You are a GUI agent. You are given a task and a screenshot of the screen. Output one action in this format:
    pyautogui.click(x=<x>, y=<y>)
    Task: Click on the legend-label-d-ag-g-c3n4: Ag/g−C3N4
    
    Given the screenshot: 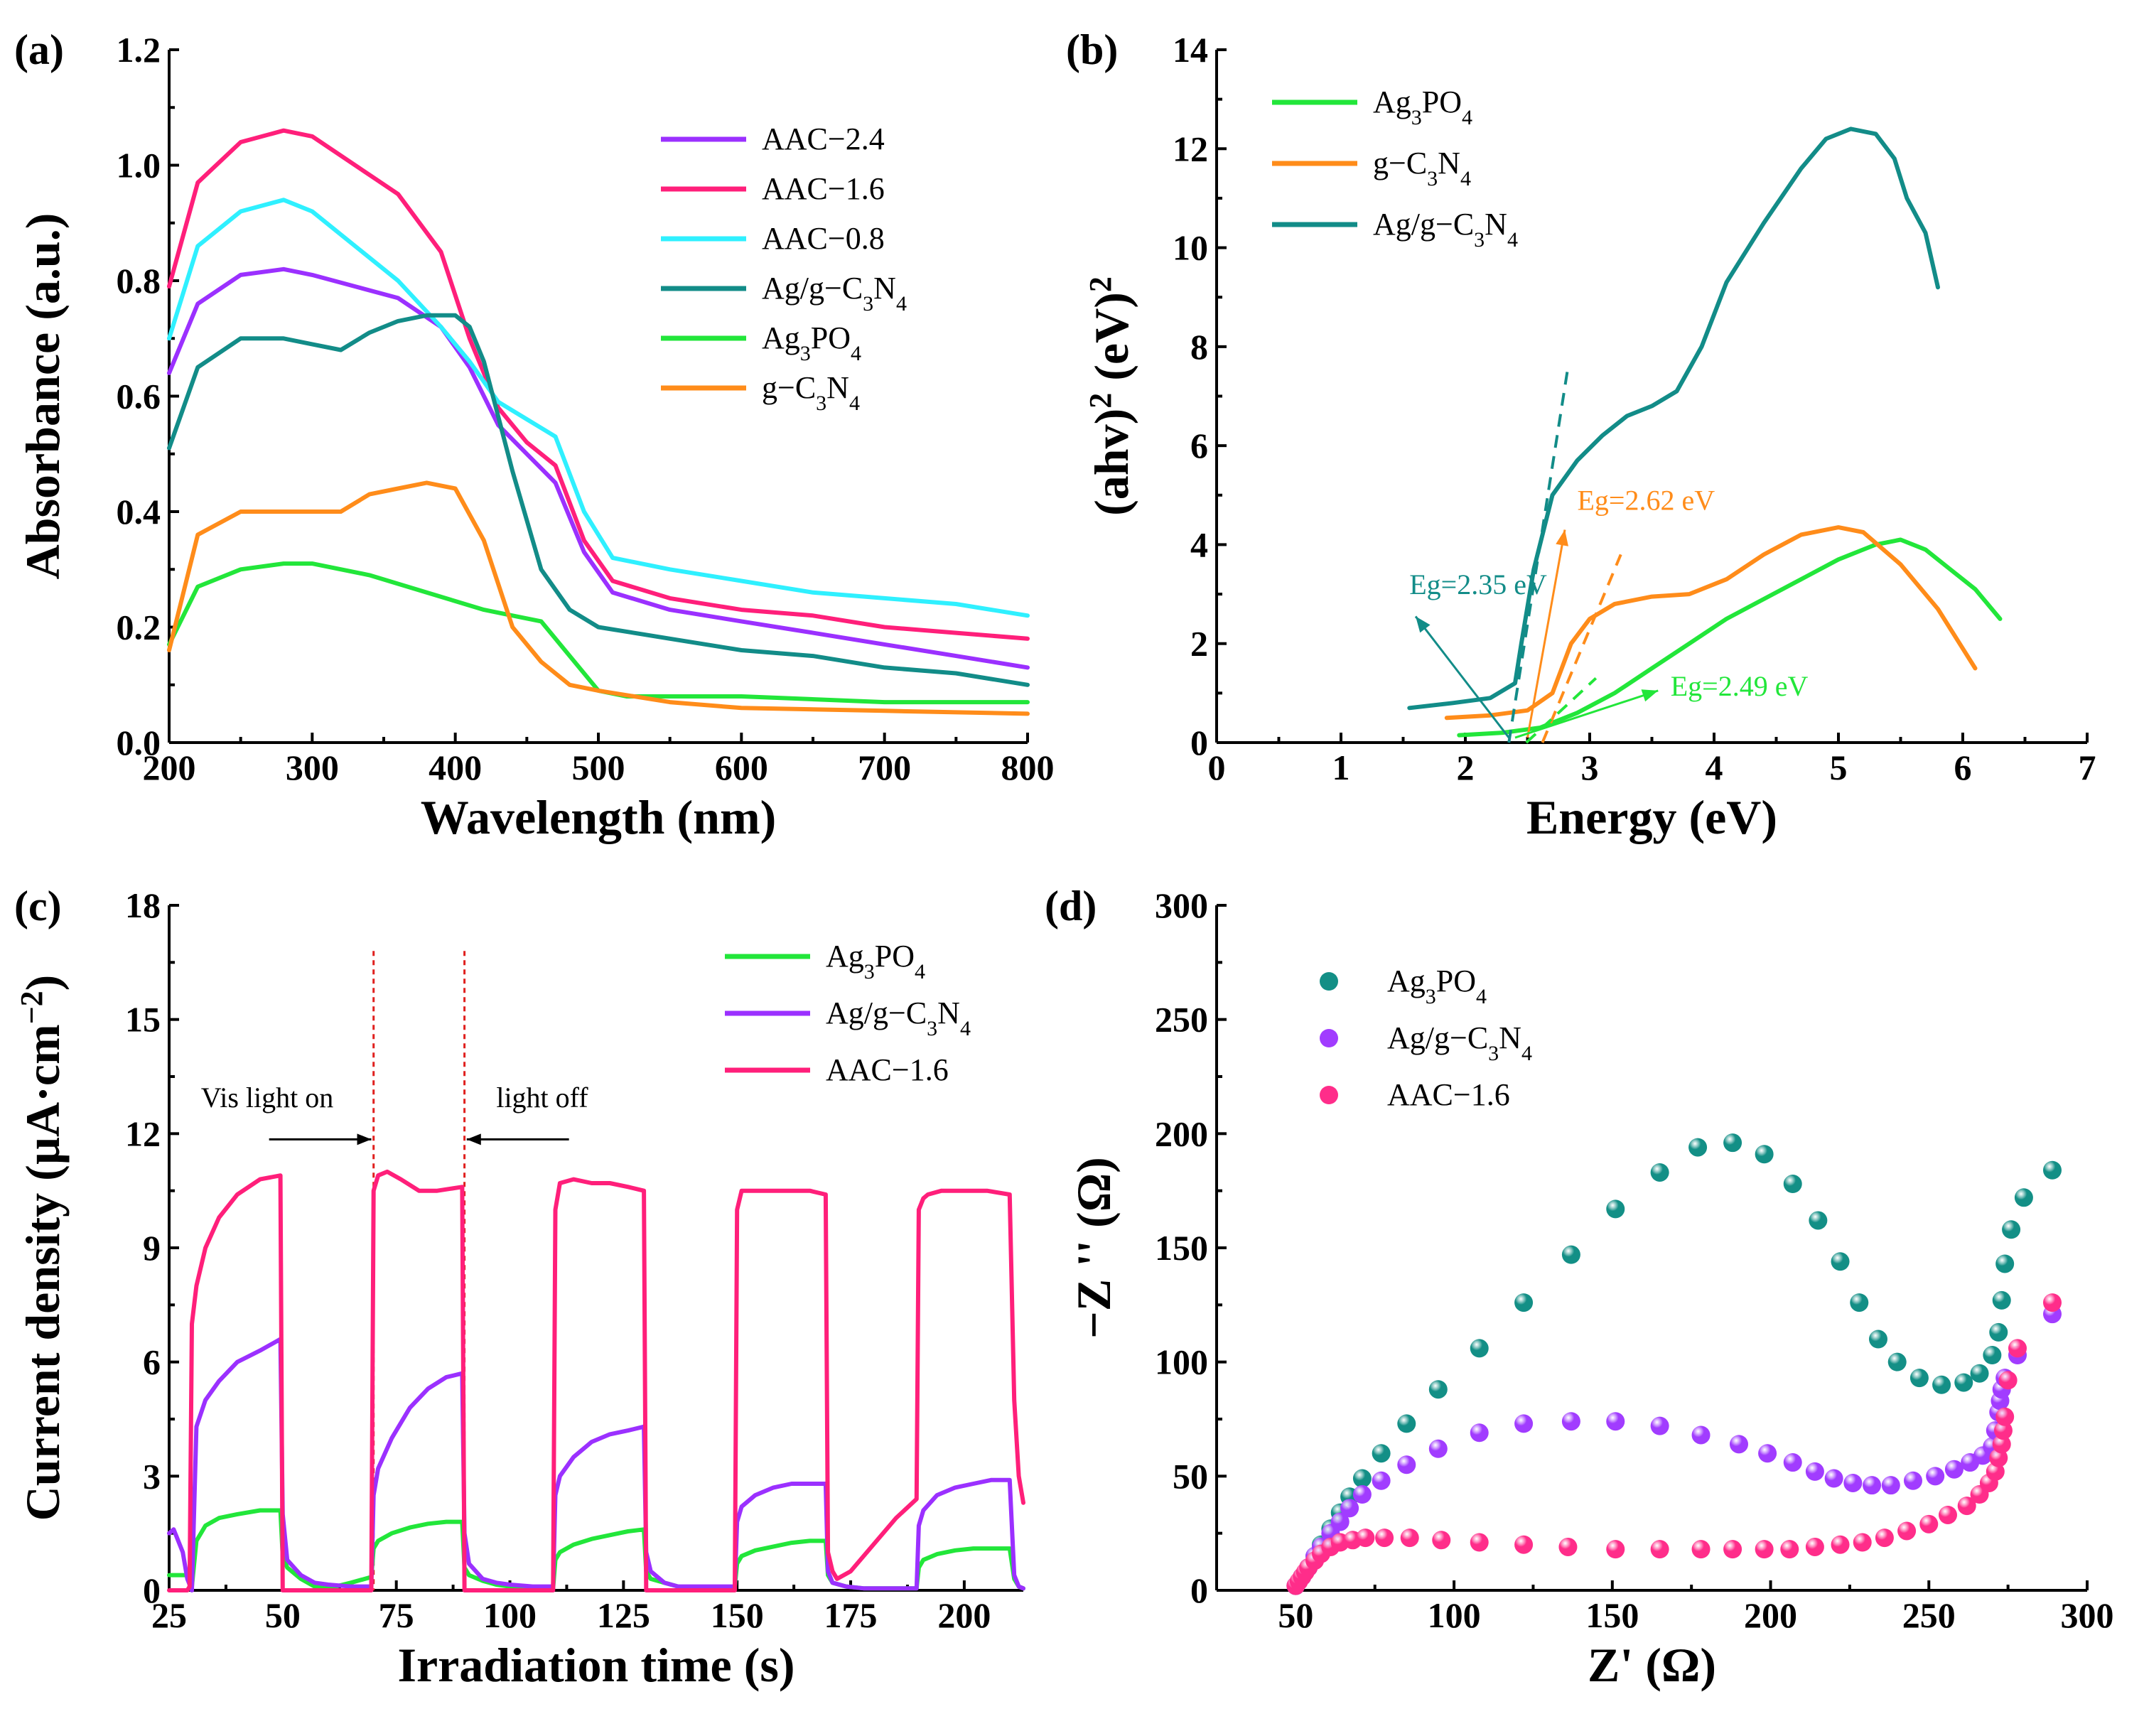 What is the action you would take?
    pyautogui.click(x=1460, y=1042)
    